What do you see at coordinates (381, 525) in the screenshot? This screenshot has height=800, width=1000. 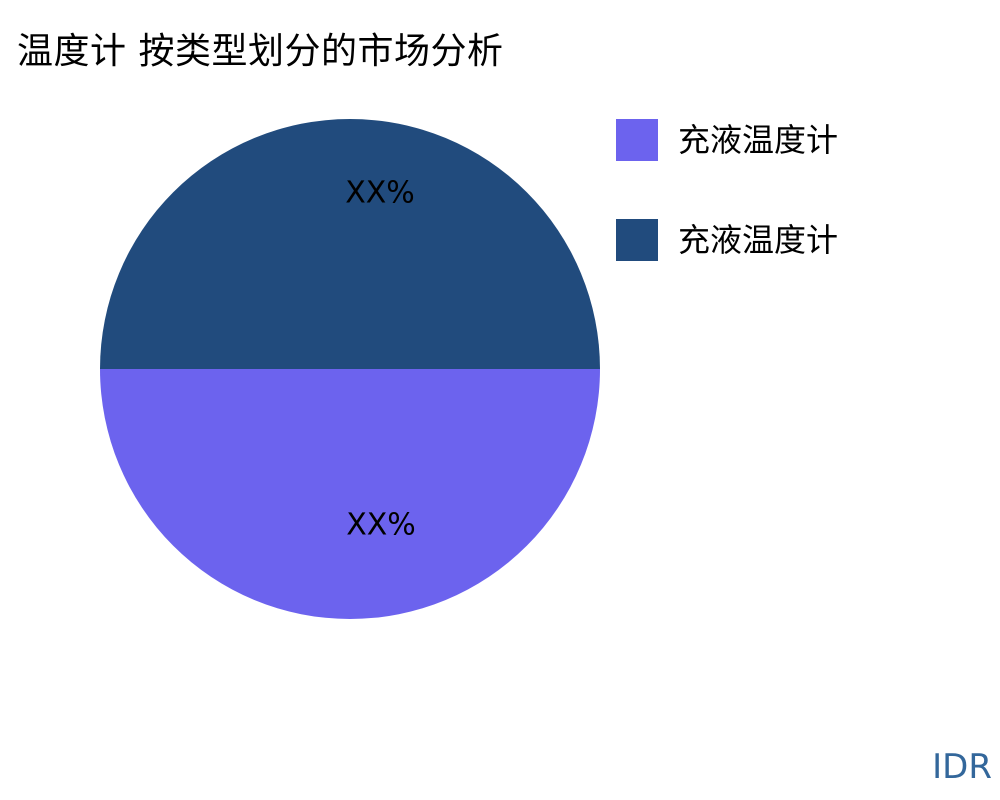 I see `pie-slice-label-bottom: XX%` at bounding box center [381, 525].